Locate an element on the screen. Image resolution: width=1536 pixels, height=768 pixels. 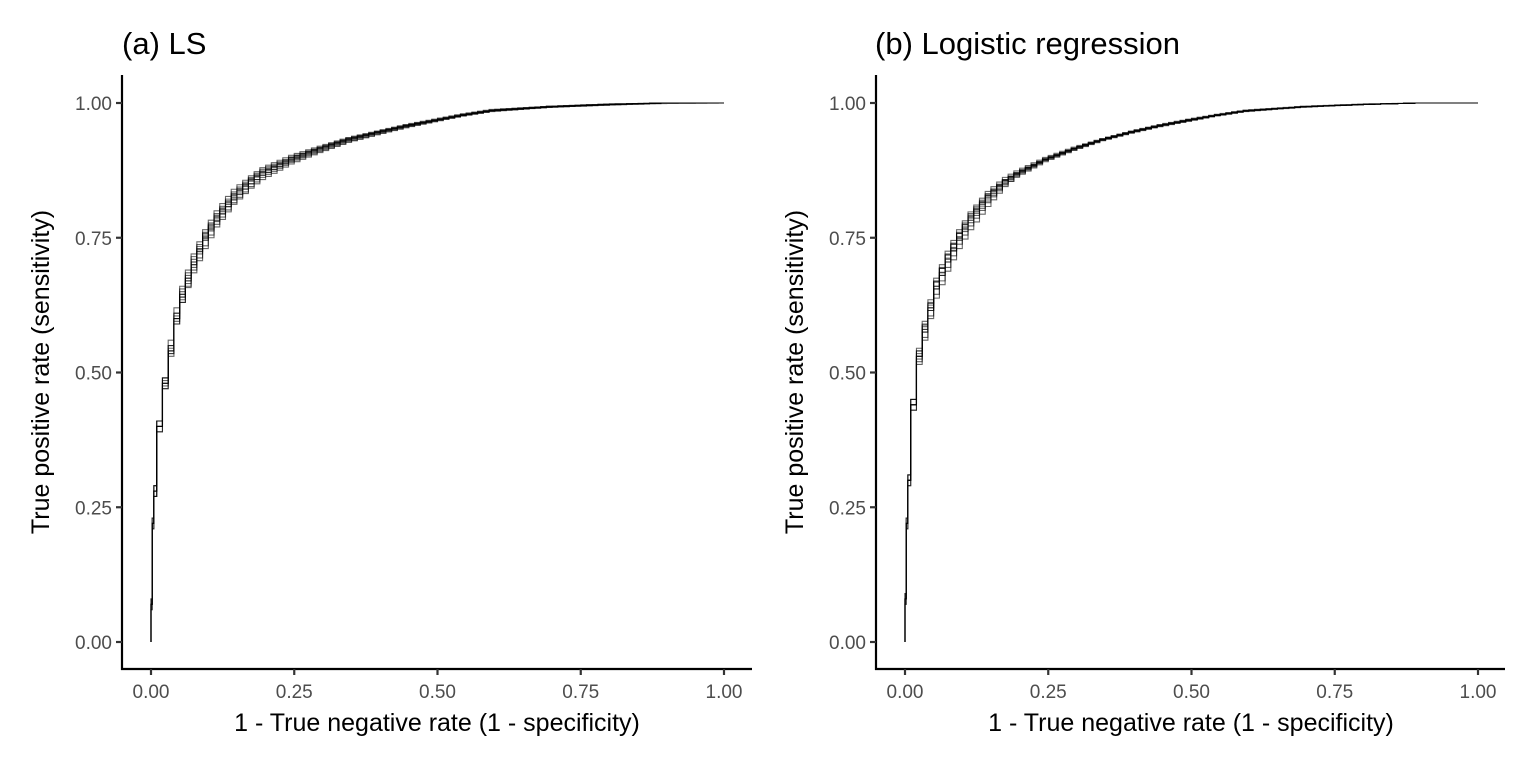
panel-b-y-tick-label: 1.00 is located at coordinates (847, 104).